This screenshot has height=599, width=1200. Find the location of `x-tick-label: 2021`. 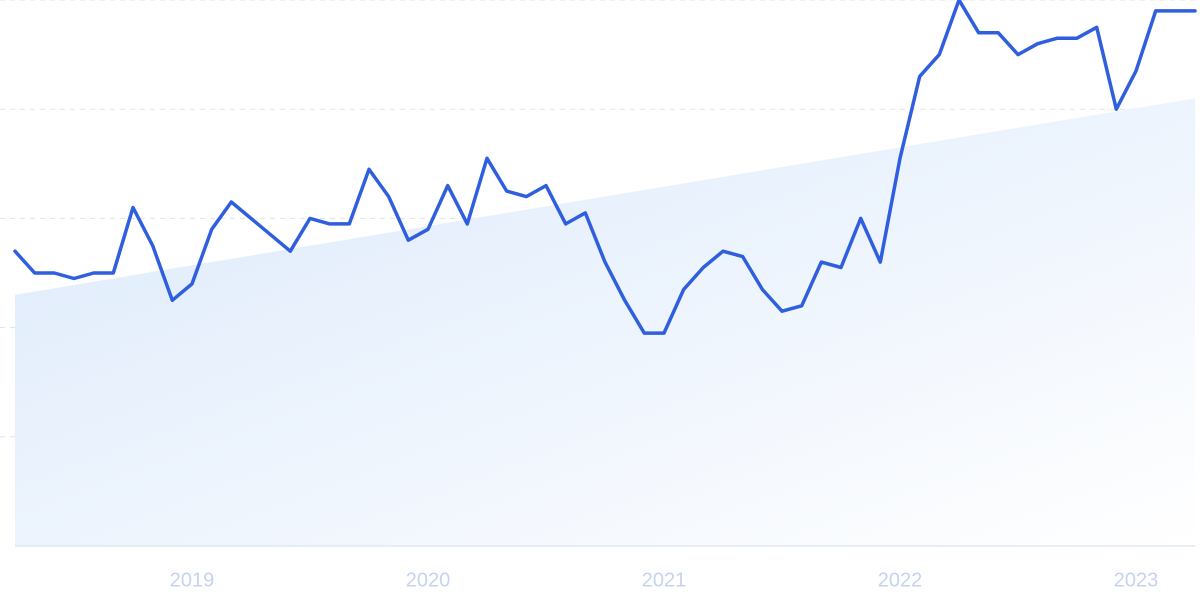

x-tick-label: 2021 is located at coordinates (664, 580).